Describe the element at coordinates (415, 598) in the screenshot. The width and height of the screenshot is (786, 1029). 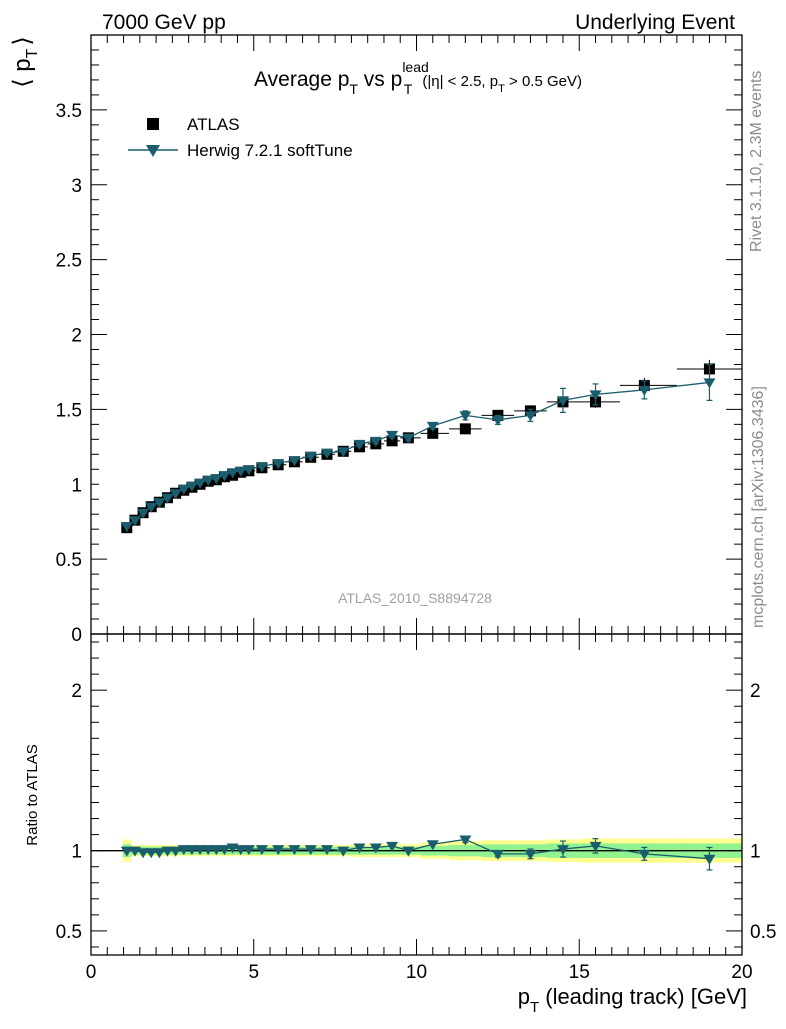
I see `analysis-watermark: ATLAS_2010_S8894728` at that location.